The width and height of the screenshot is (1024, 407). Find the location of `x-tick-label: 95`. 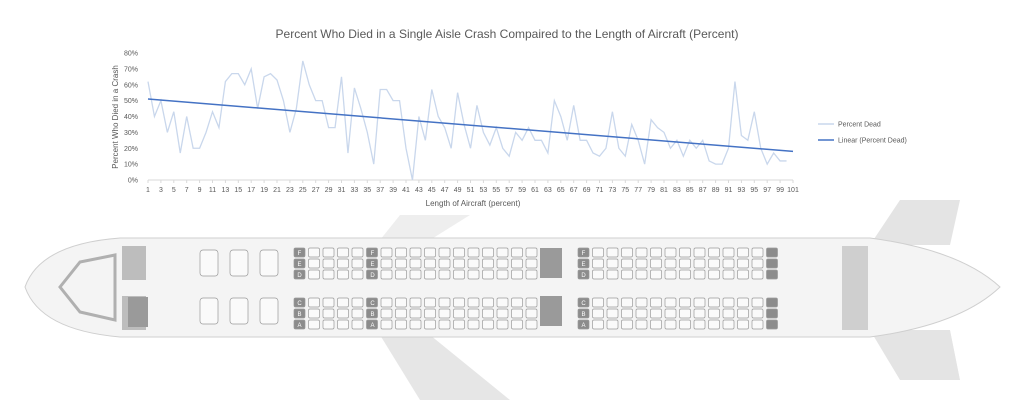

x-tick-label: 95 is located at coordinates (754, 190).